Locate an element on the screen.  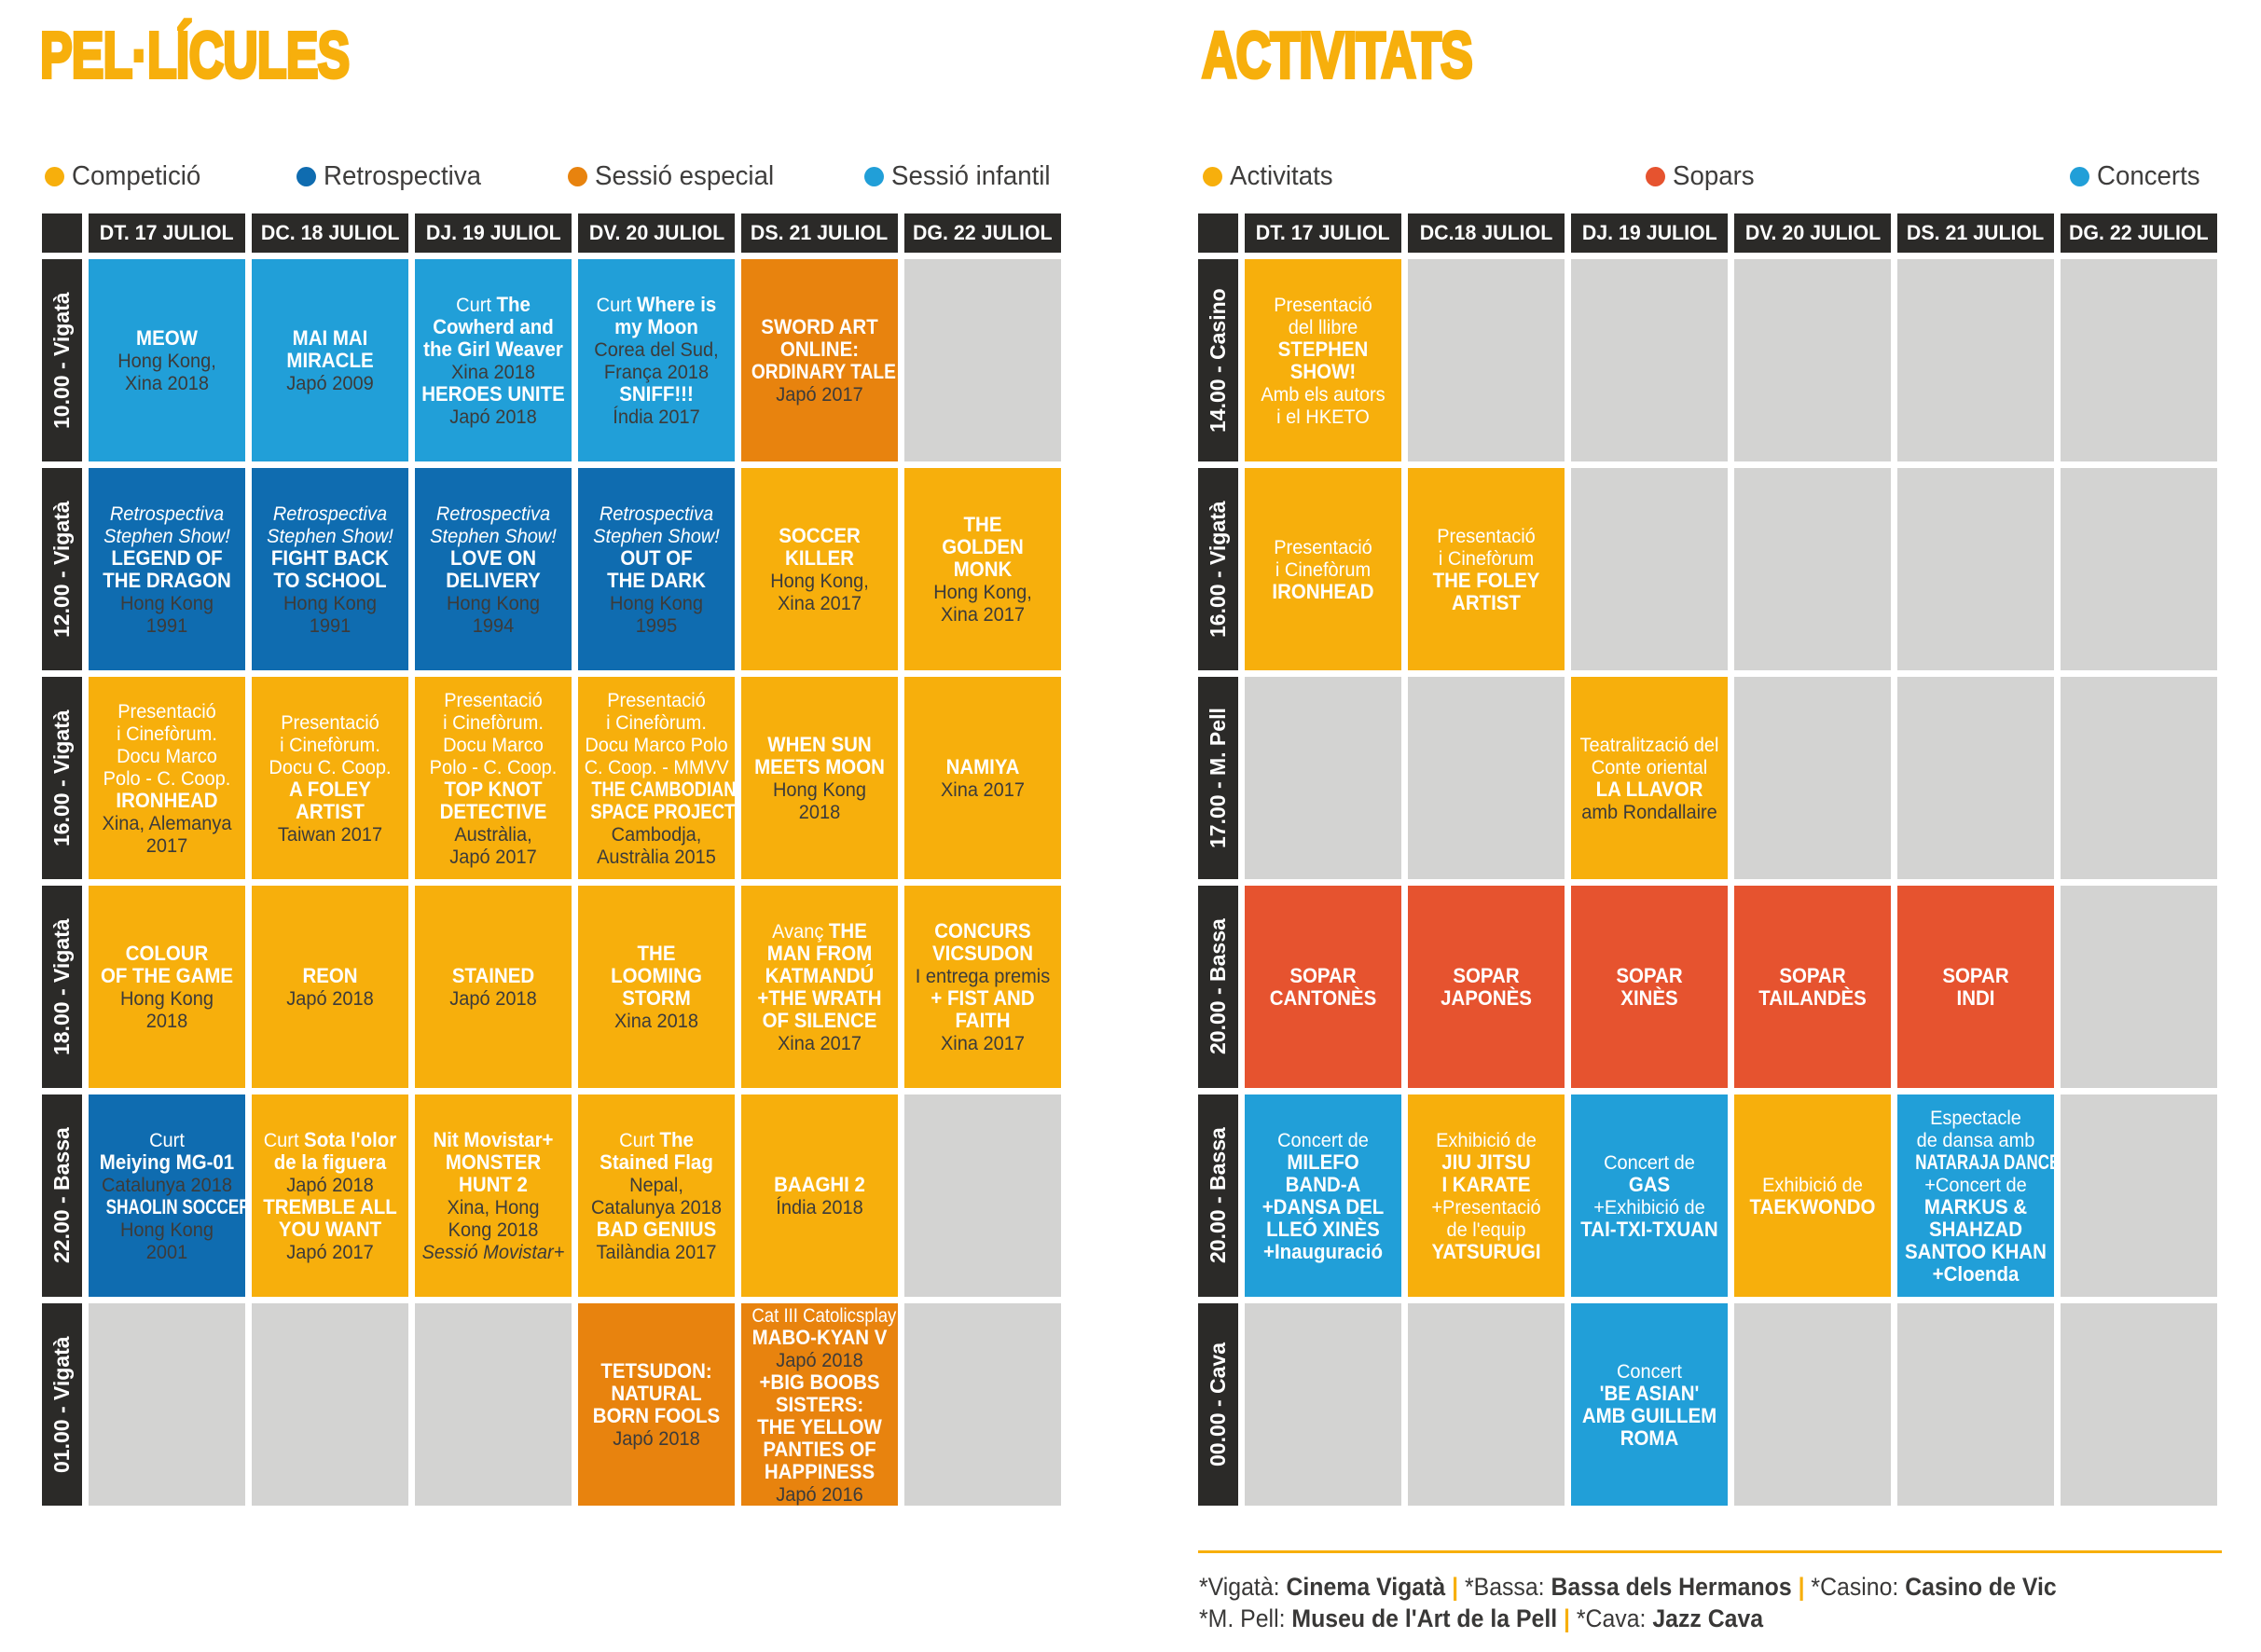
schedule-cell-line: NAMIYA is located at coordinates (982, 767).